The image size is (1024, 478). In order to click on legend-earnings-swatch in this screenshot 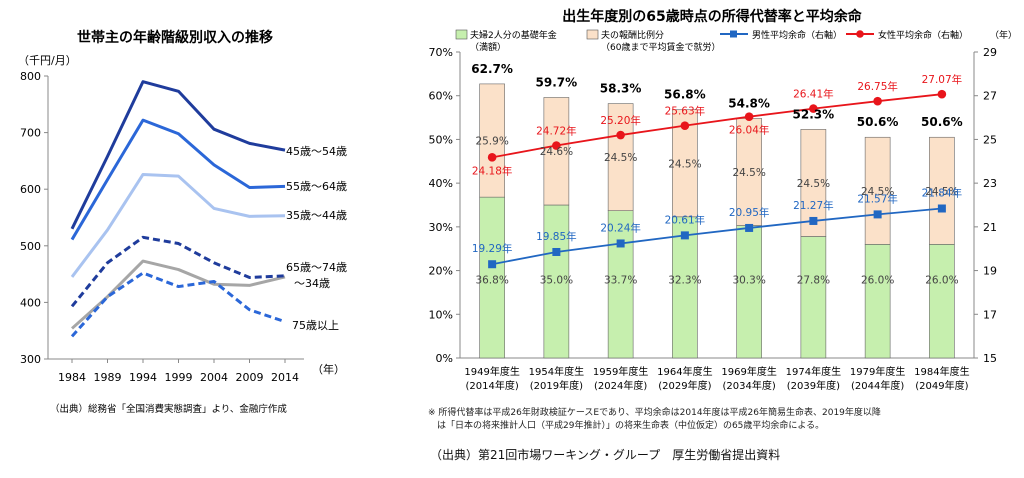, I will do `click(592, 34)`.